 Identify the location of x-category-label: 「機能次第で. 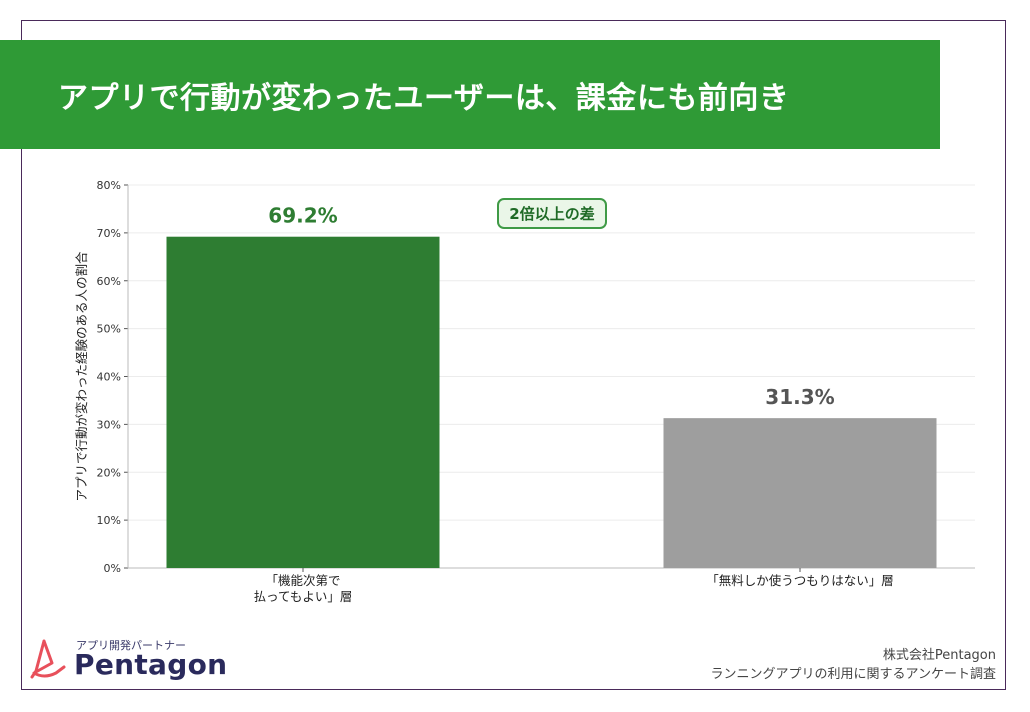
(302, 580).